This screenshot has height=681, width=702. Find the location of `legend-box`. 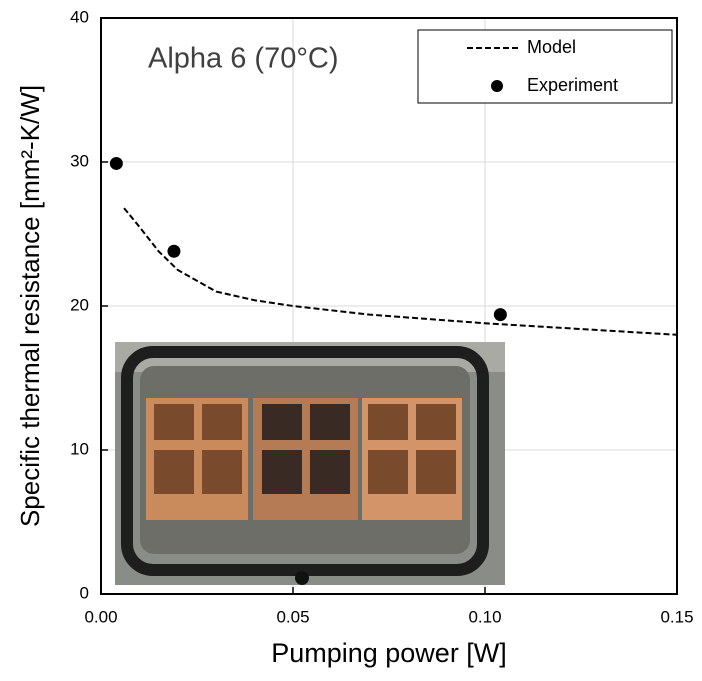

legend-box is located at coordinates (545, 66).